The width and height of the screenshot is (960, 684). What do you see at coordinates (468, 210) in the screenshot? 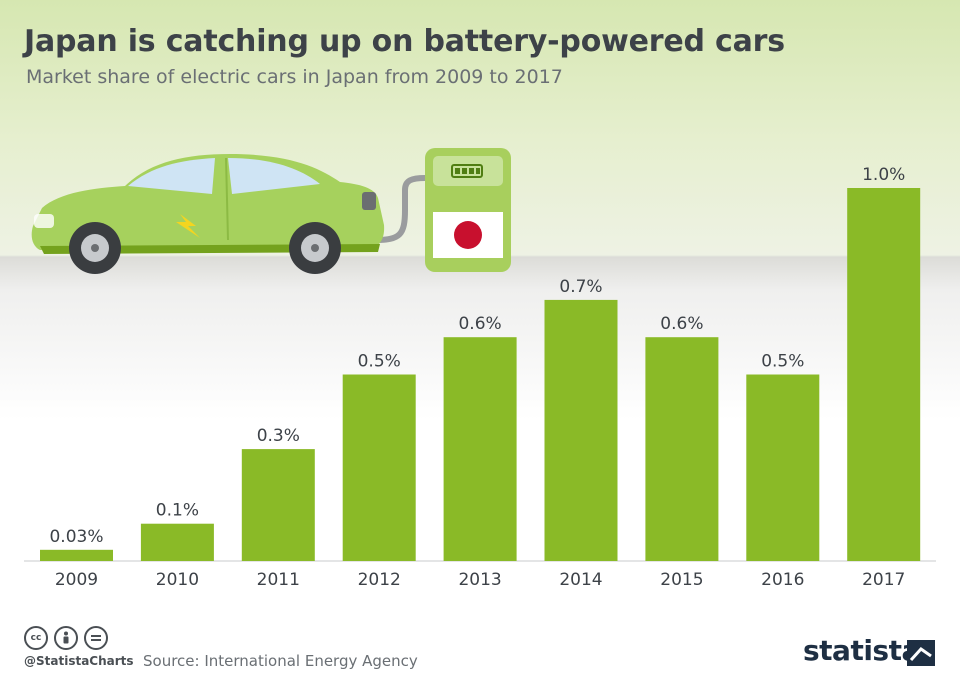
I see `charging-station-icon` at bounding box center [468, 210].